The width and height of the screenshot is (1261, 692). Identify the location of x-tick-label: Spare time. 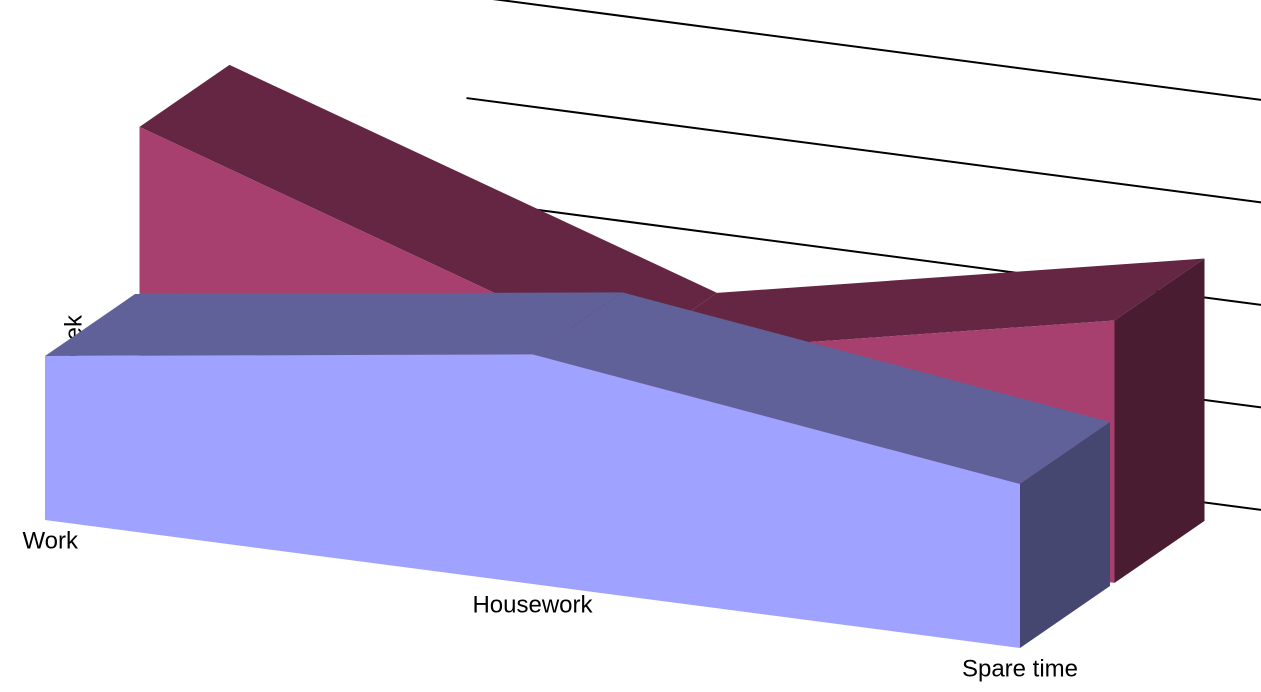
(1020, 668).